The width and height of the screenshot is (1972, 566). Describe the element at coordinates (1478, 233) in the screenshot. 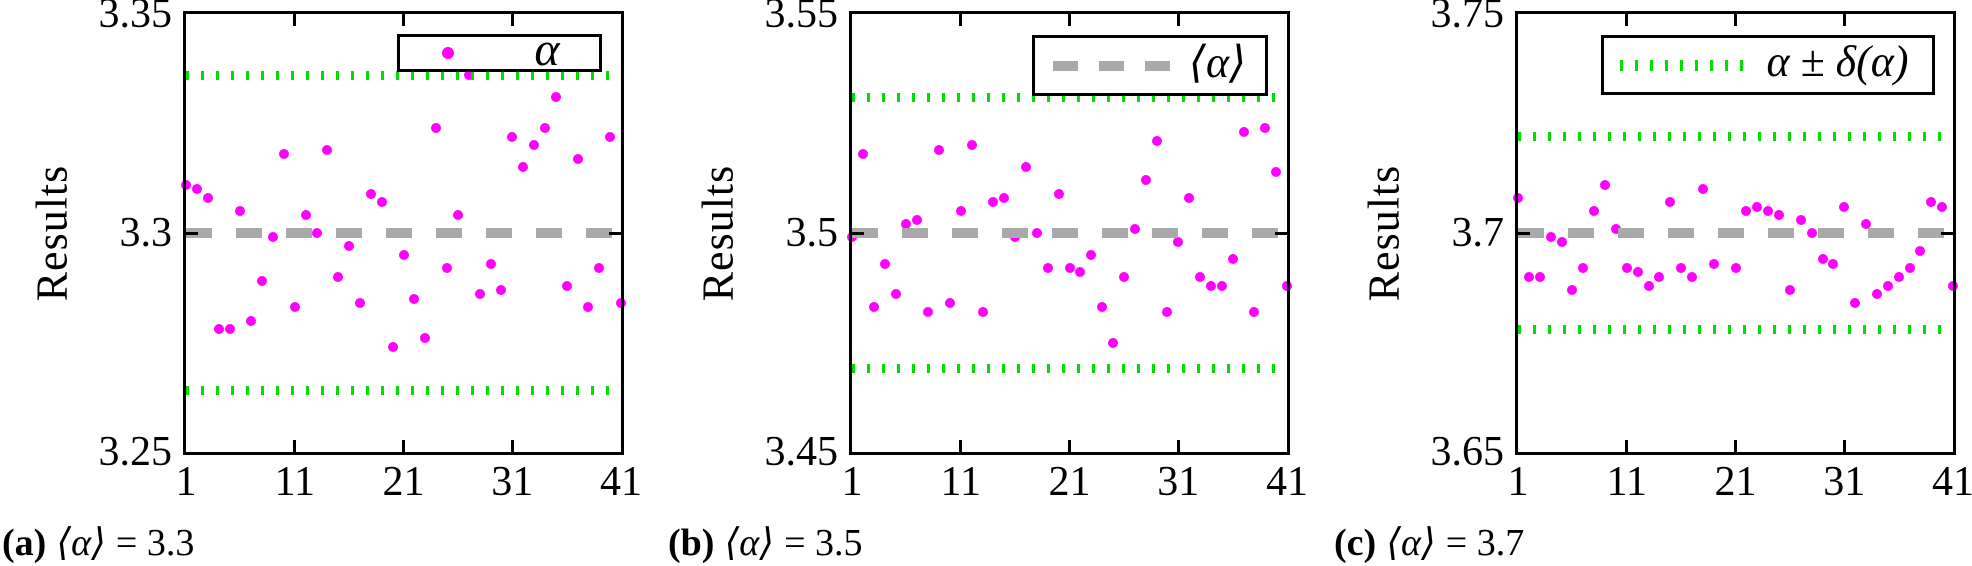

I see `y-tick-label: 3.7` at that location.